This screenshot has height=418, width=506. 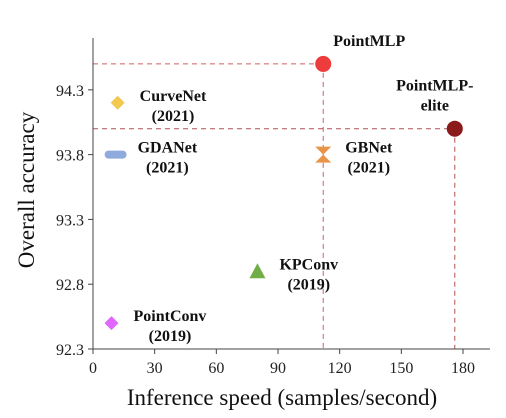 What do you see at coordinates (216, 368) in the screenshot?
I see `x-tick-label: 60` at bounding box center [216, 368].